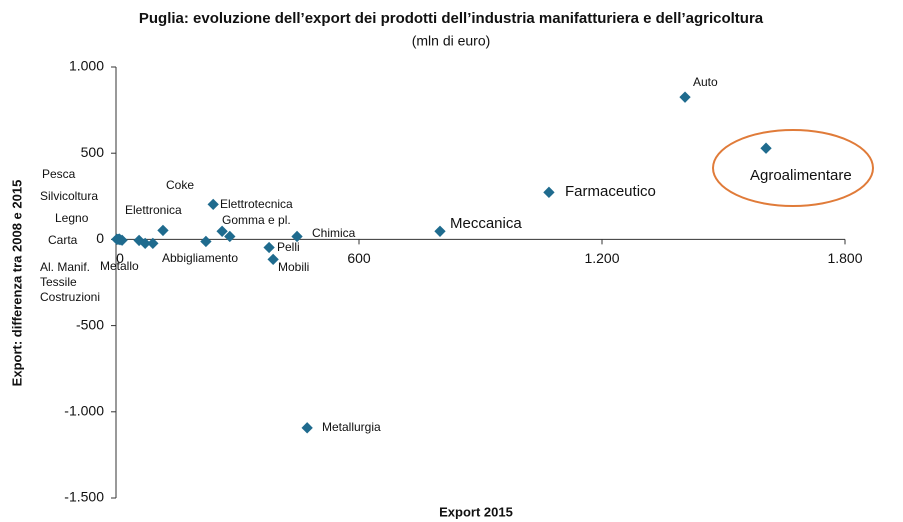 Image resolution: width=903 pixels, height=522 pixels. I want to click on point-label: Legno, so click(72, 218).